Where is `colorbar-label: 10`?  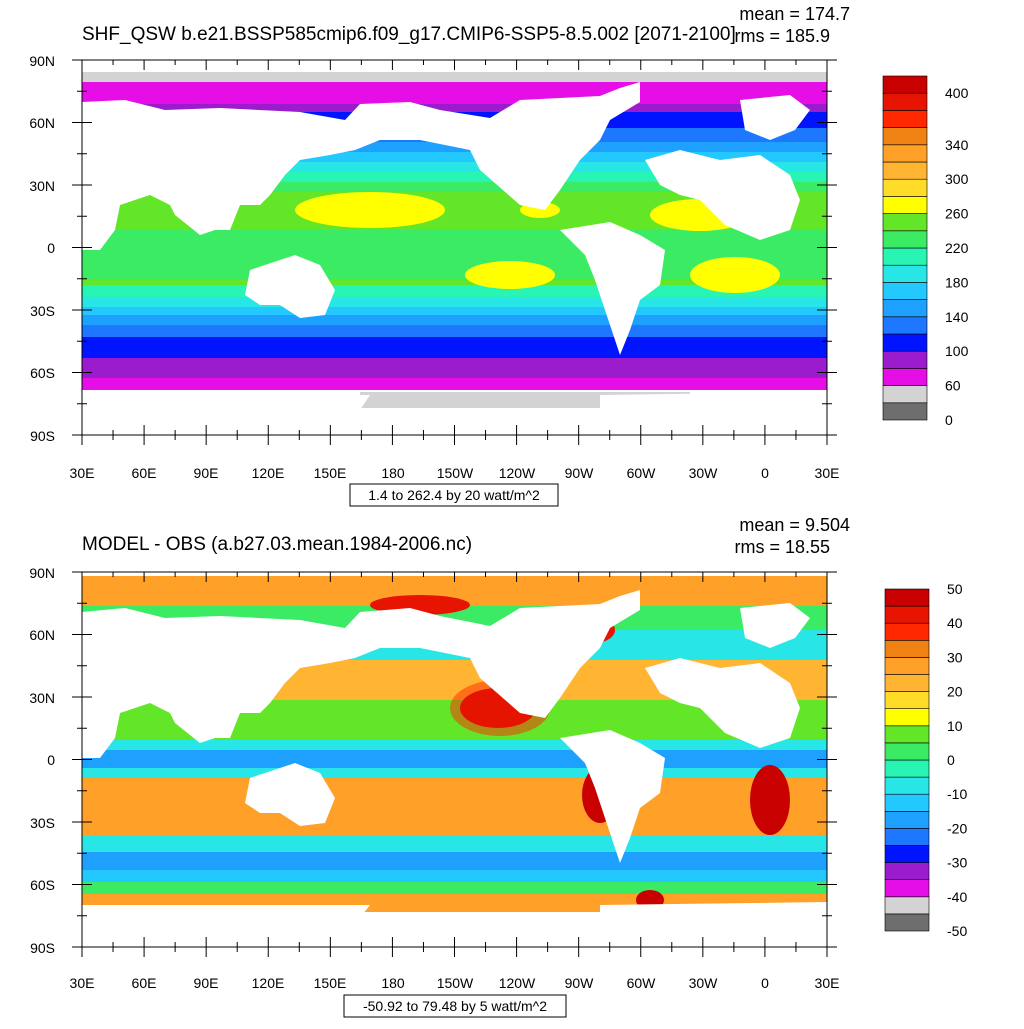 colorbar-label: 10 is located at coordinates (955, 726).